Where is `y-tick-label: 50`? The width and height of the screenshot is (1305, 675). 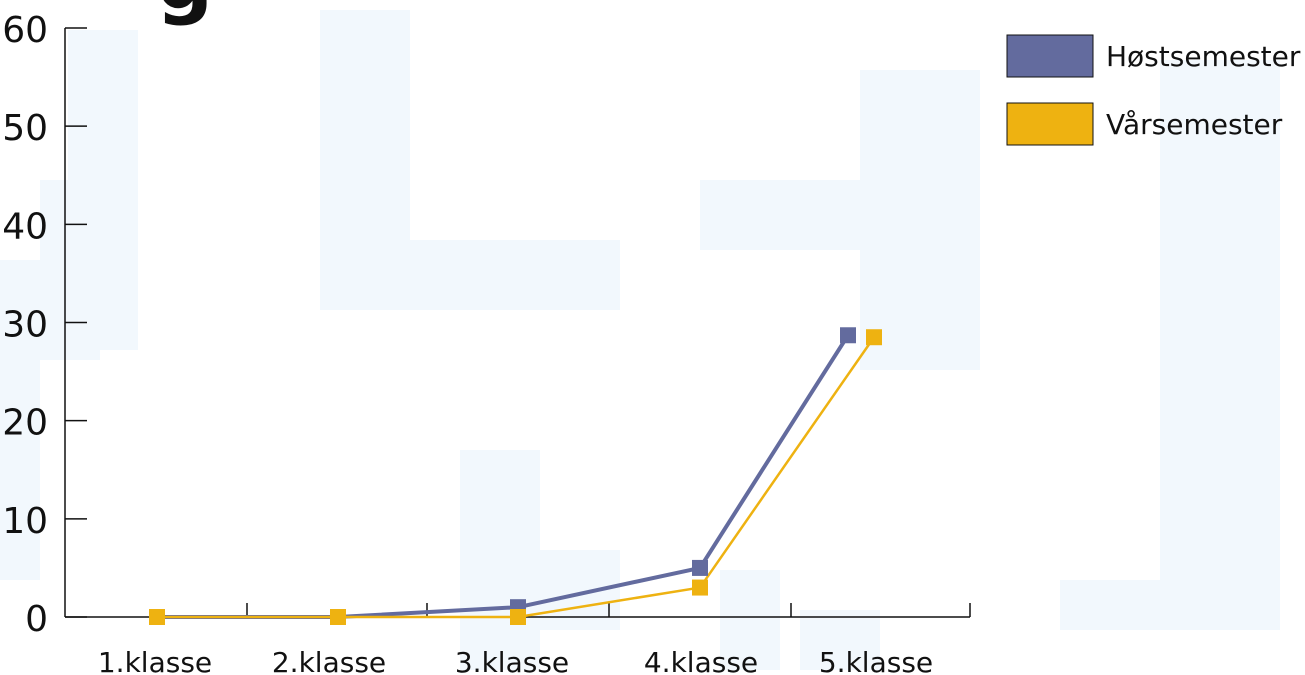
y-tick-label: 50 is located at coordinates (25, 128).